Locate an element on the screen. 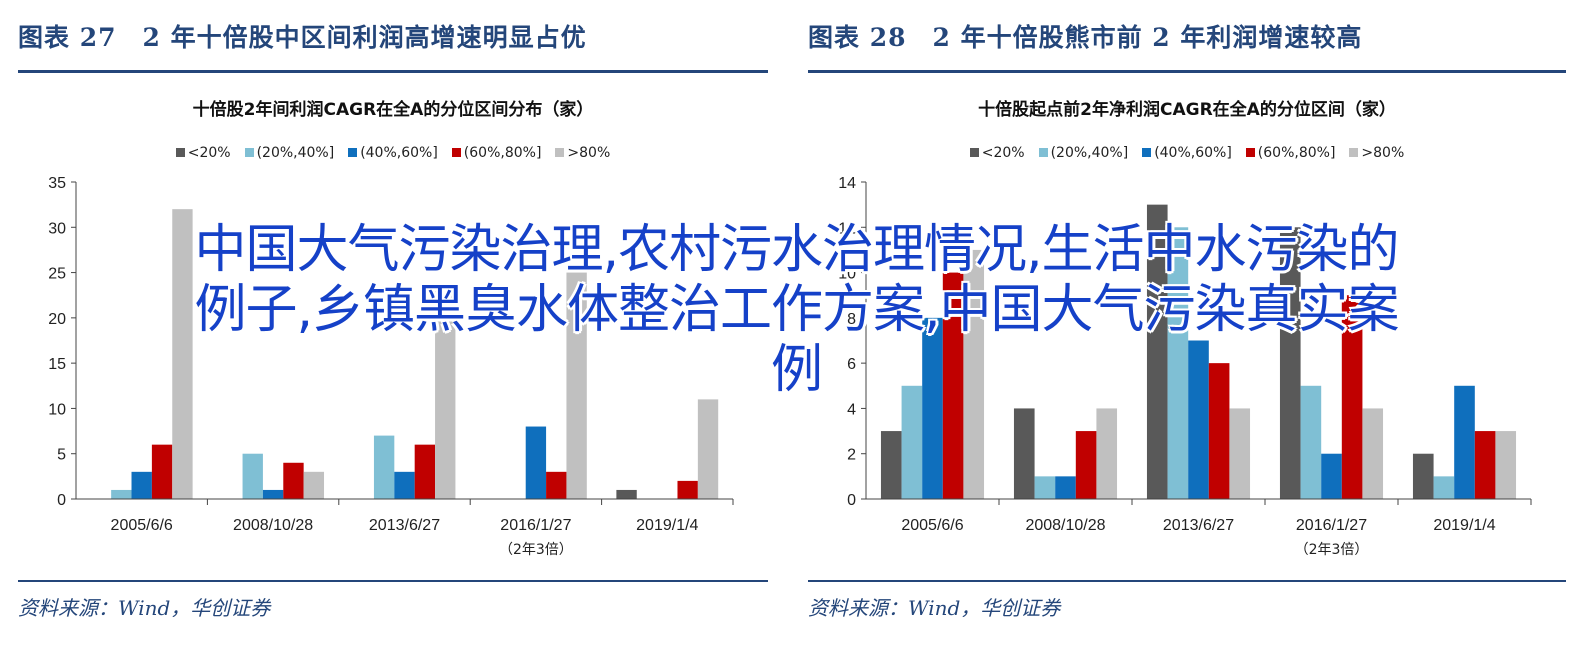 Image resolution: width=1593 pixels, height=647 pixels. y-tick-label: 2 is located at coordinates (851, 455).